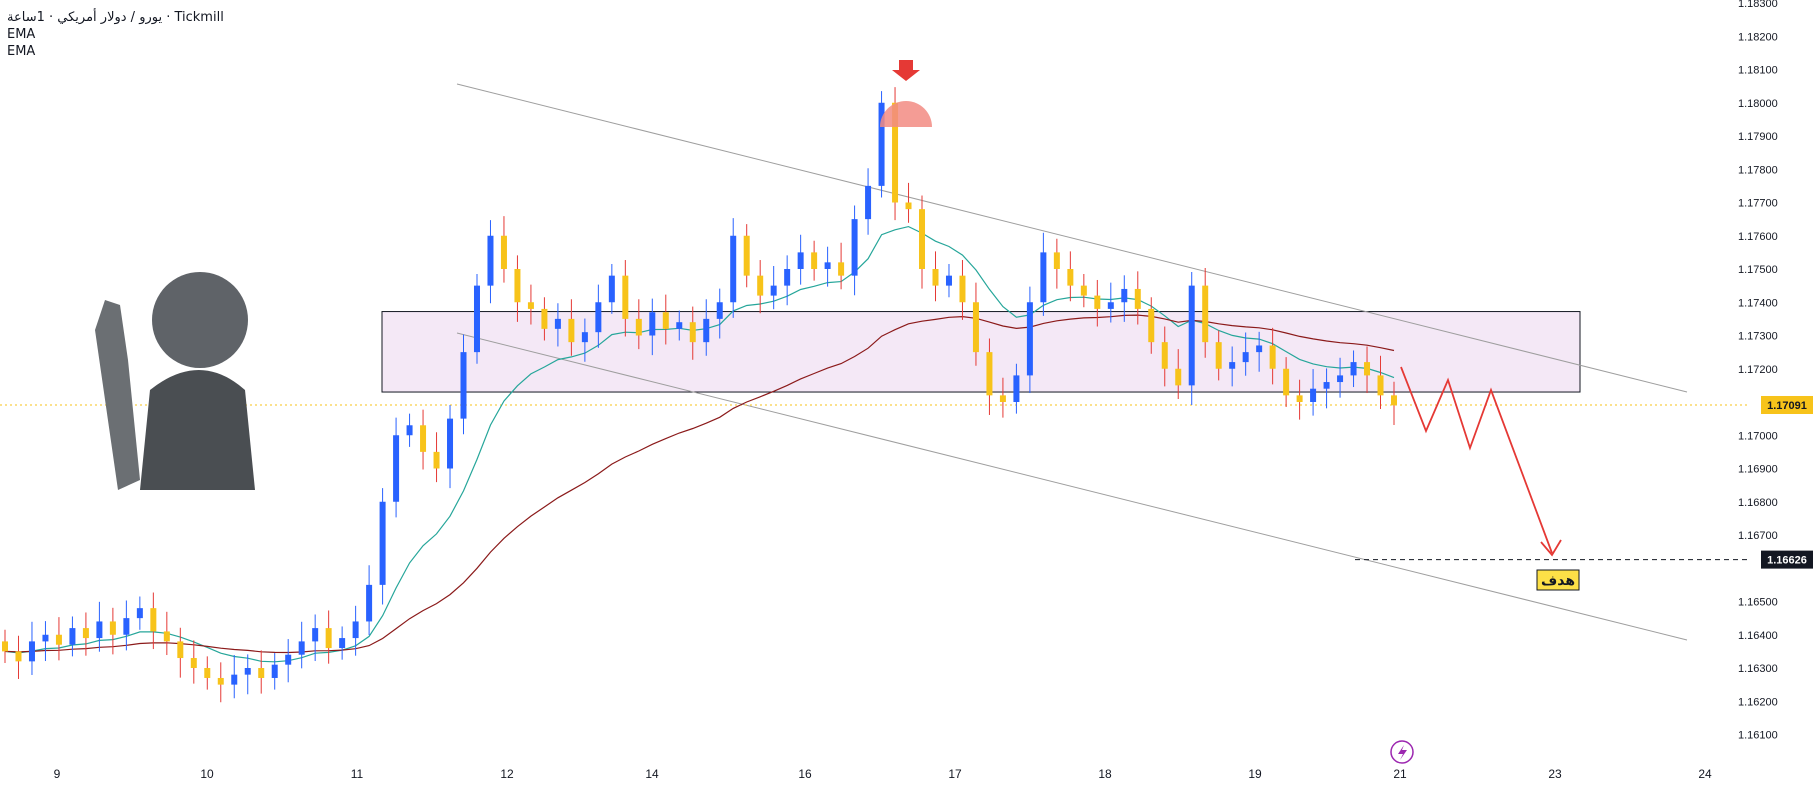 Image resolution: width=1815 pixels, height=789 pixels. Describe the element at coordinates (906, 114) in the screenshot. I see `top-pattern-marker` at that location.